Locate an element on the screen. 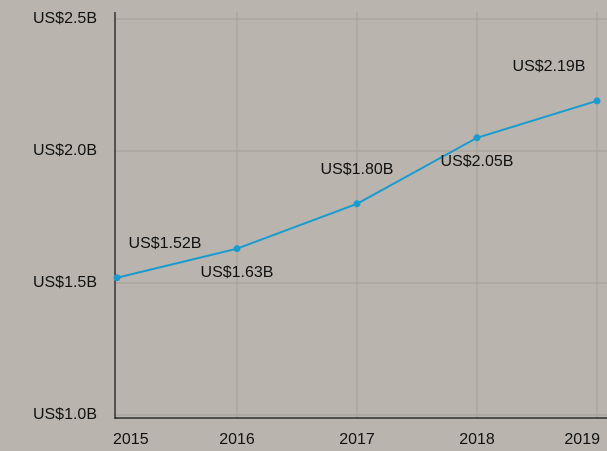  x-tick-label: 2015 is located at coordinates (131, 439).